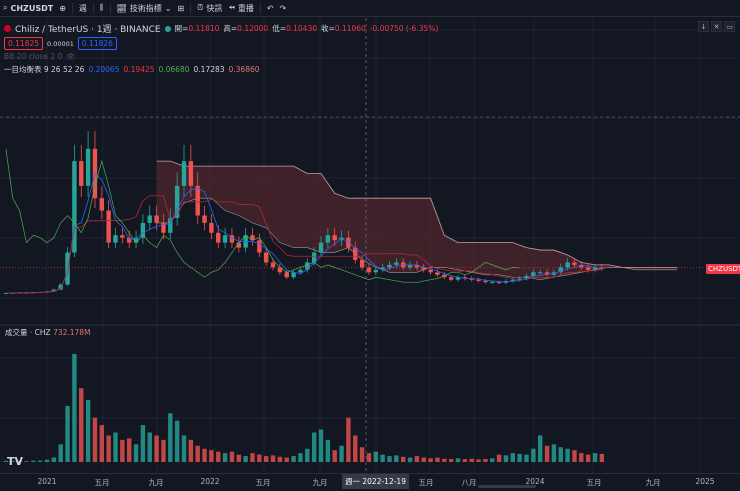 The image size is (740, 491). What do you see at coordinates (71, 56) in the screenshot?
I see `eye-hidden-icon: 👁︎` at bounding box center [71, 56].